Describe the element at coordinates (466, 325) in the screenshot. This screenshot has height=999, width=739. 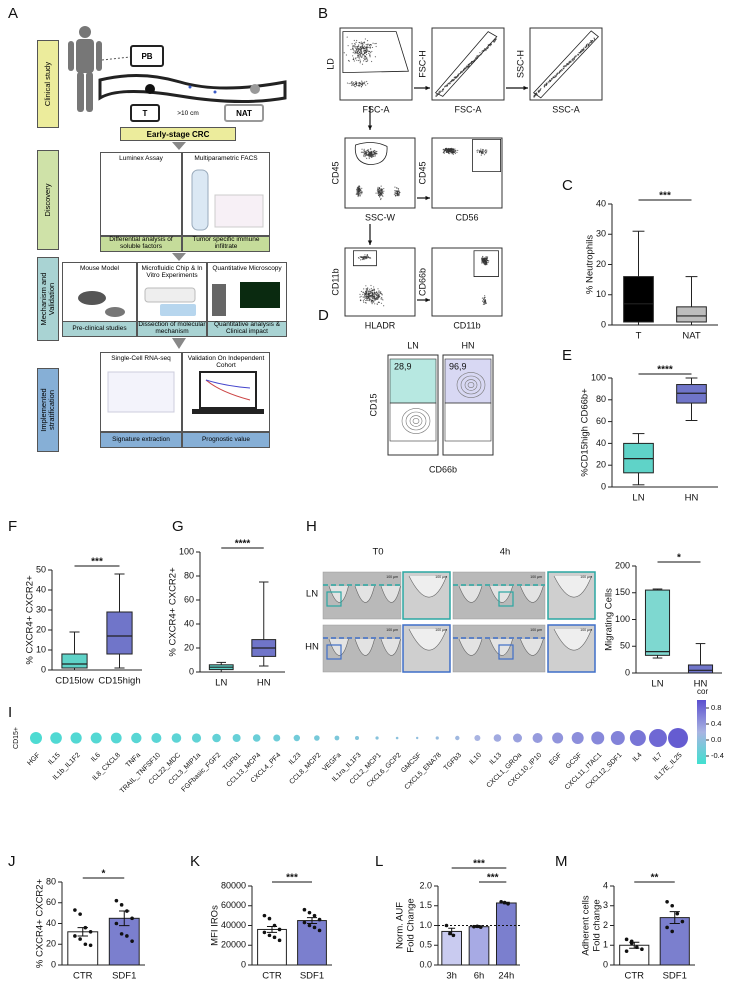
I see `flow-x-label: CD11b` at that location.